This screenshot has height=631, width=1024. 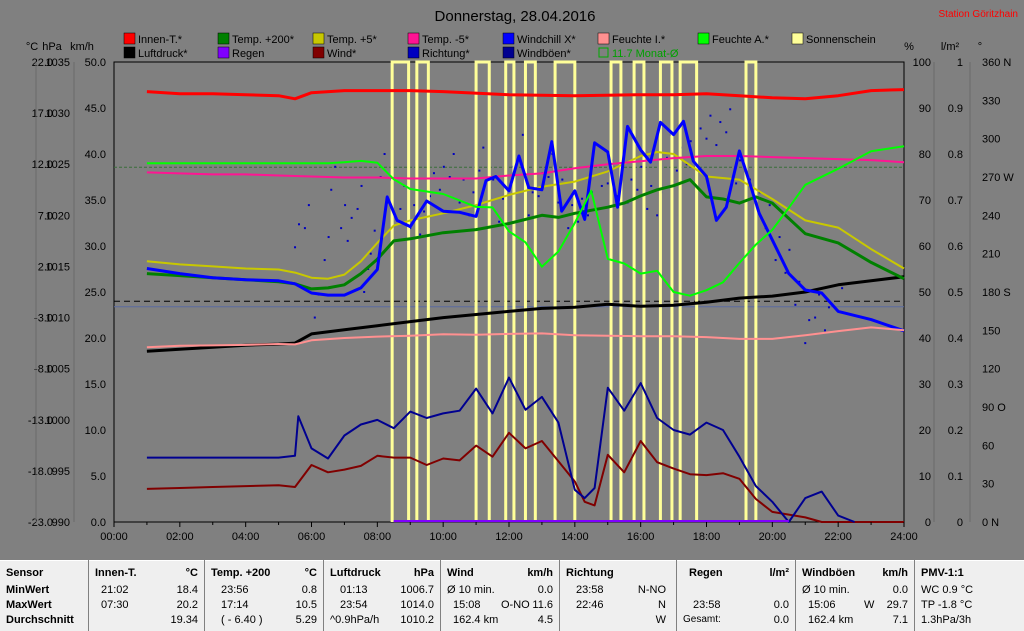 What do you see at coordinates (116, 573) in the screenshot?
I see `innen-title: Innen-T.` at bounding box center [116, 573].